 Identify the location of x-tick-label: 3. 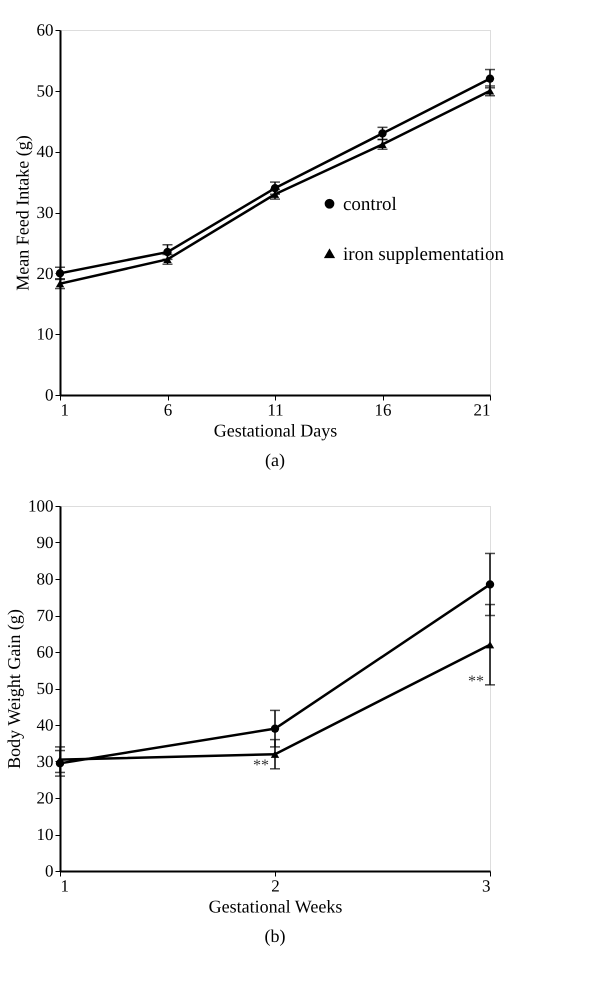
(486, 886).